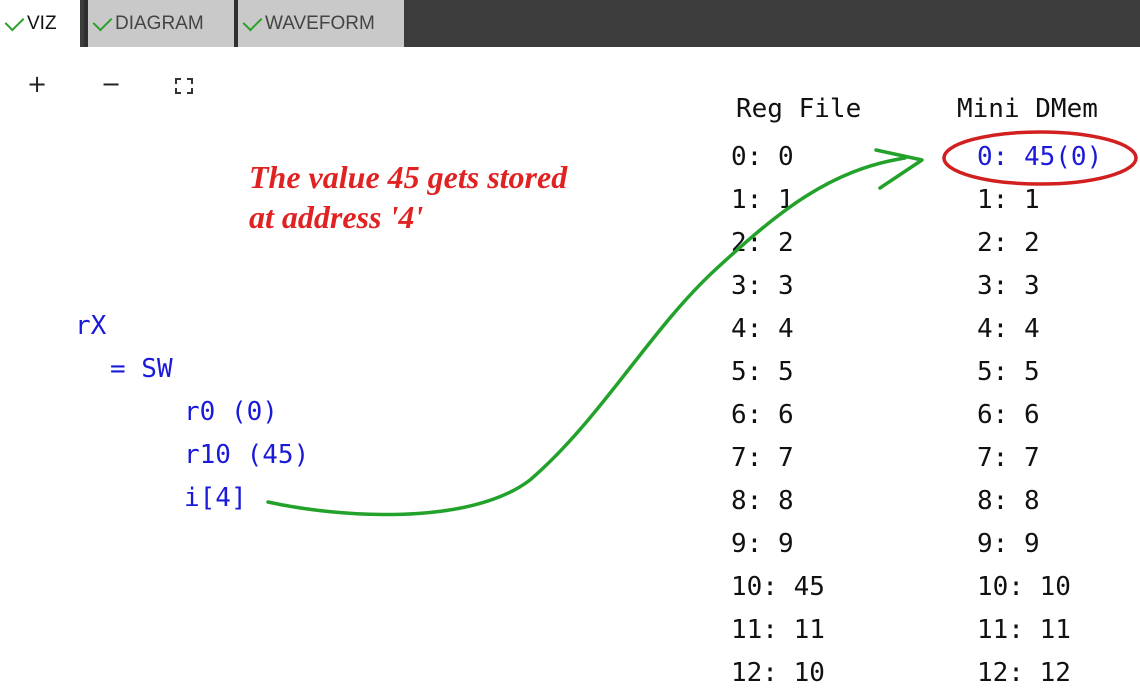  I want to click on reg-file-row: 2, so click(762, 243).